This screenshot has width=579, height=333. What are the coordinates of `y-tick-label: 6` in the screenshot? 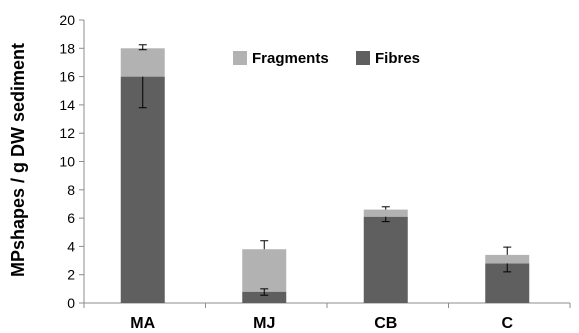 It's located at (71, 218).